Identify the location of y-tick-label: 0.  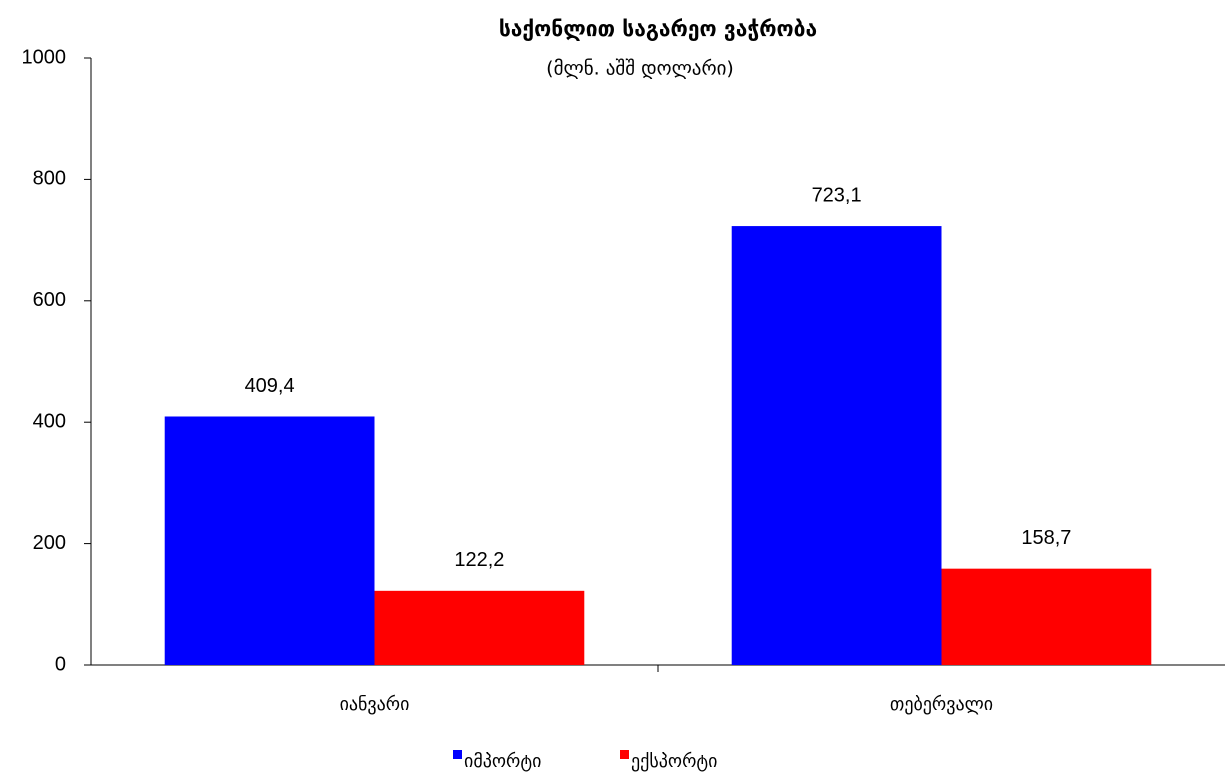
(60, 664).